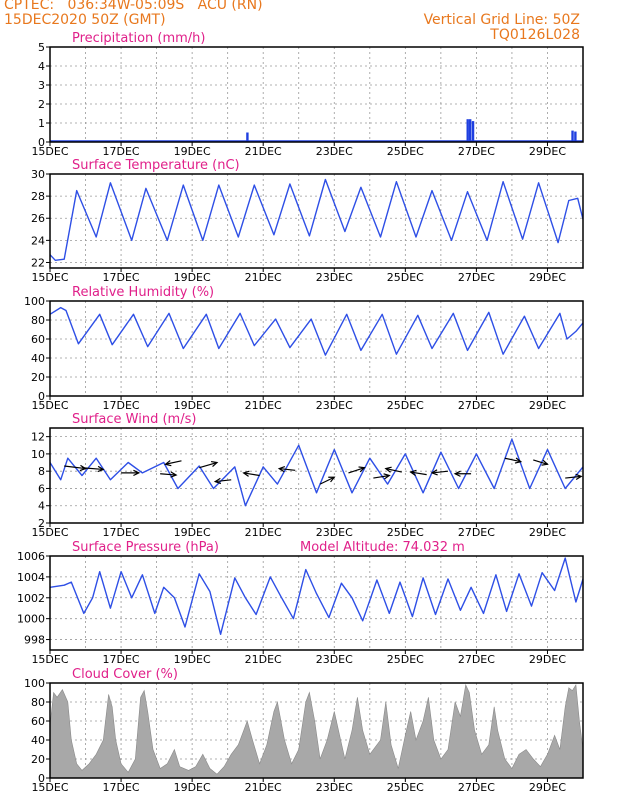 This screenshot has width=618, height=800. I want to click on y-tick-label: 1000, so click(31, 619).